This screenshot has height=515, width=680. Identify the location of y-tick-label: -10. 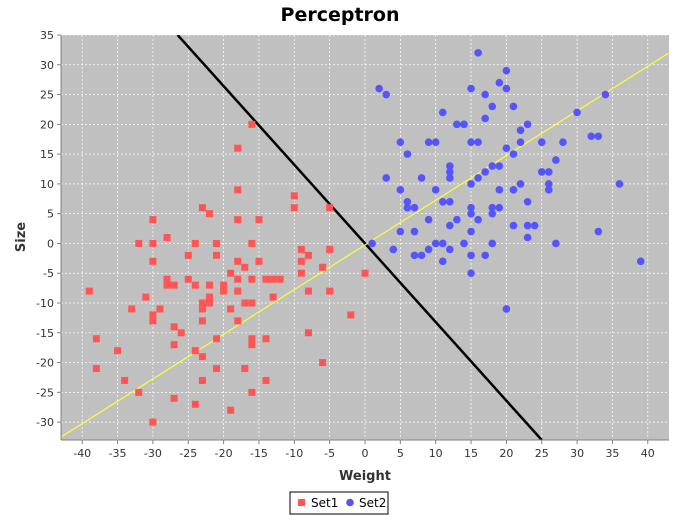
(45, 303).